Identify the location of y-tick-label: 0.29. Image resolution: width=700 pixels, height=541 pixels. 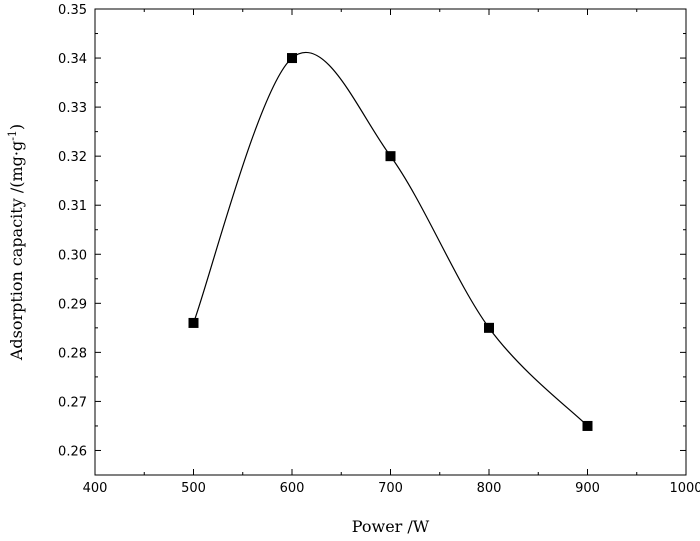
(72, 304).